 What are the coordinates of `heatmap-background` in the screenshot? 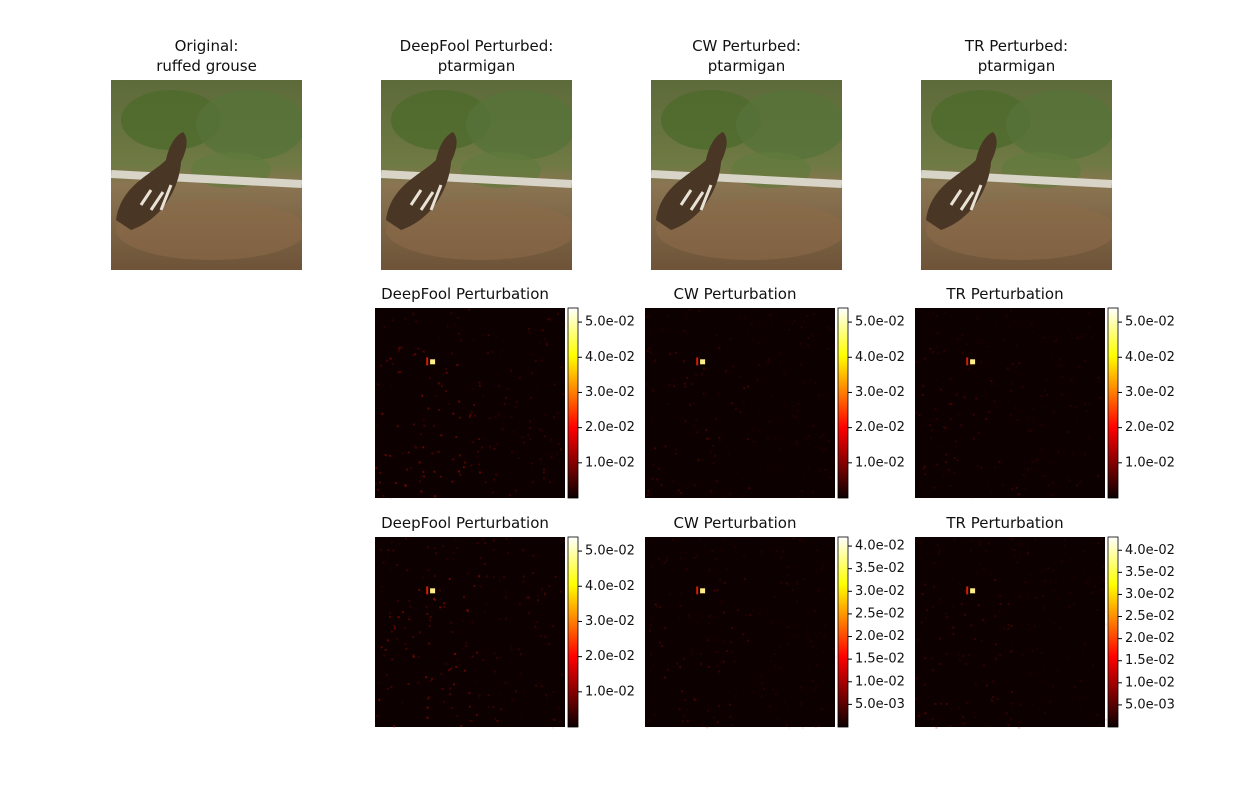 It's located at (1010, 632).